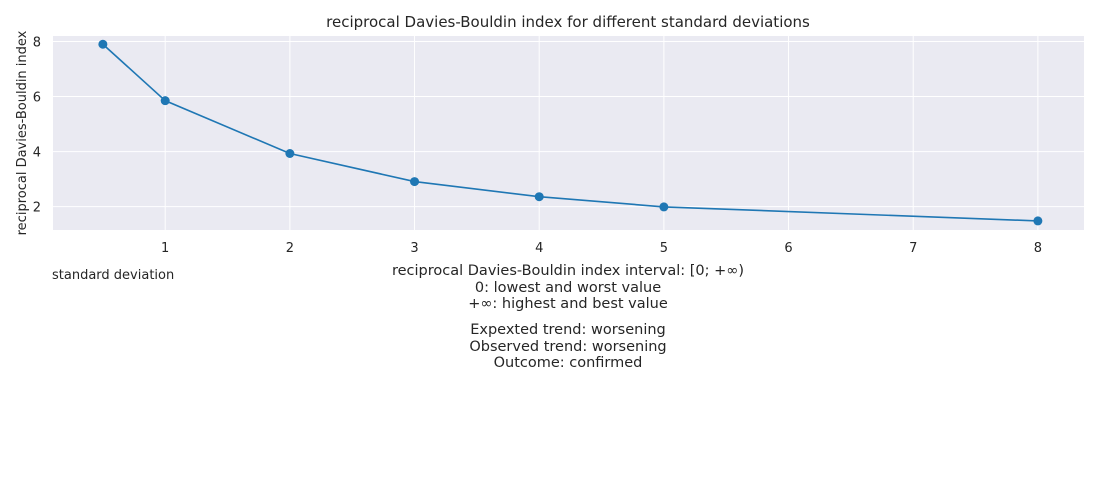 The image size is (1100, 500). Describe the element at coordinates (22, 132) in the screenshot. I see `y-axis-label: reciprocal Davies-Bouldin index` at that location.